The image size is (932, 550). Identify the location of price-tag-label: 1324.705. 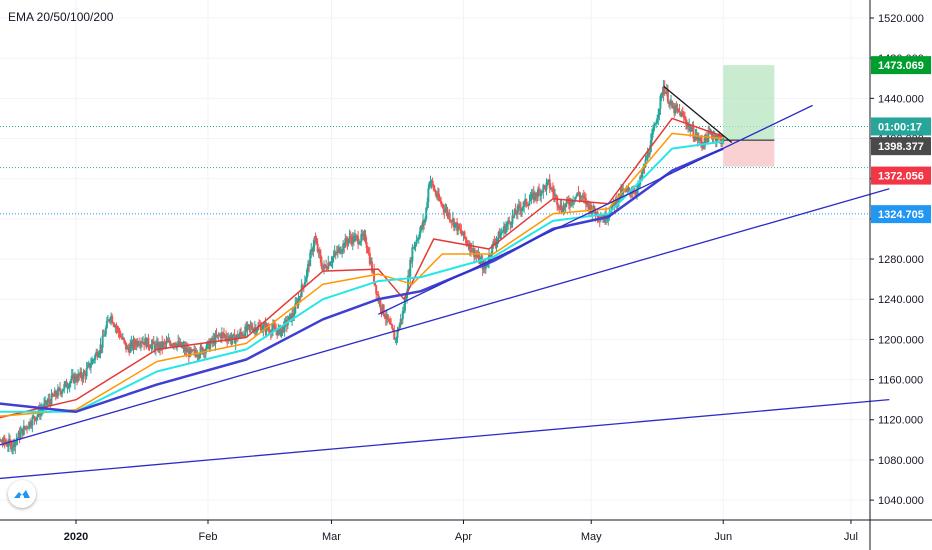
(901, 215).